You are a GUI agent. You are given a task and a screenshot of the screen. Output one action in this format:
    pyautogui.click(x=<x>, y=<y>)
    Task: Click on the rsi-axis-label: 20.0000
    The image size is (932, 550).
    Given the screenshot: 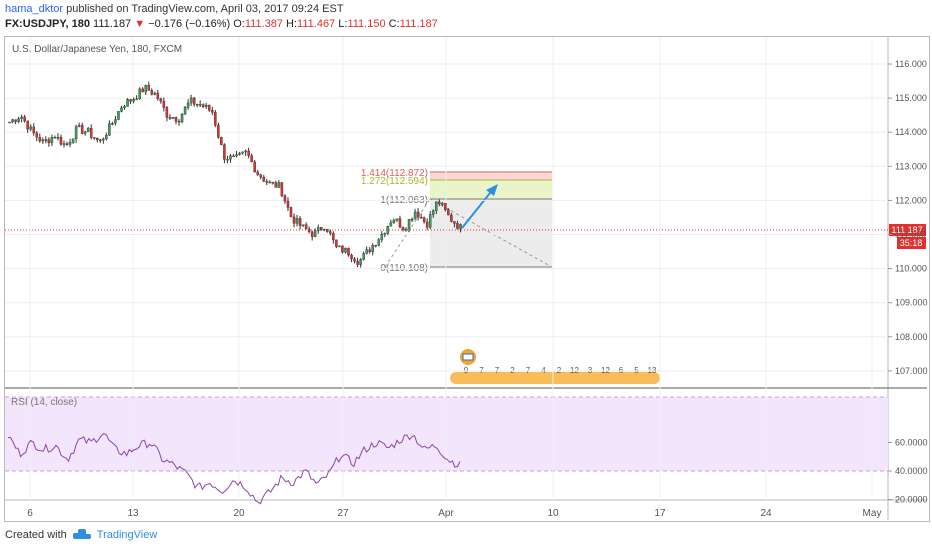 What is the action you would take?
    pyautogui.click(x=911, y=500)
    